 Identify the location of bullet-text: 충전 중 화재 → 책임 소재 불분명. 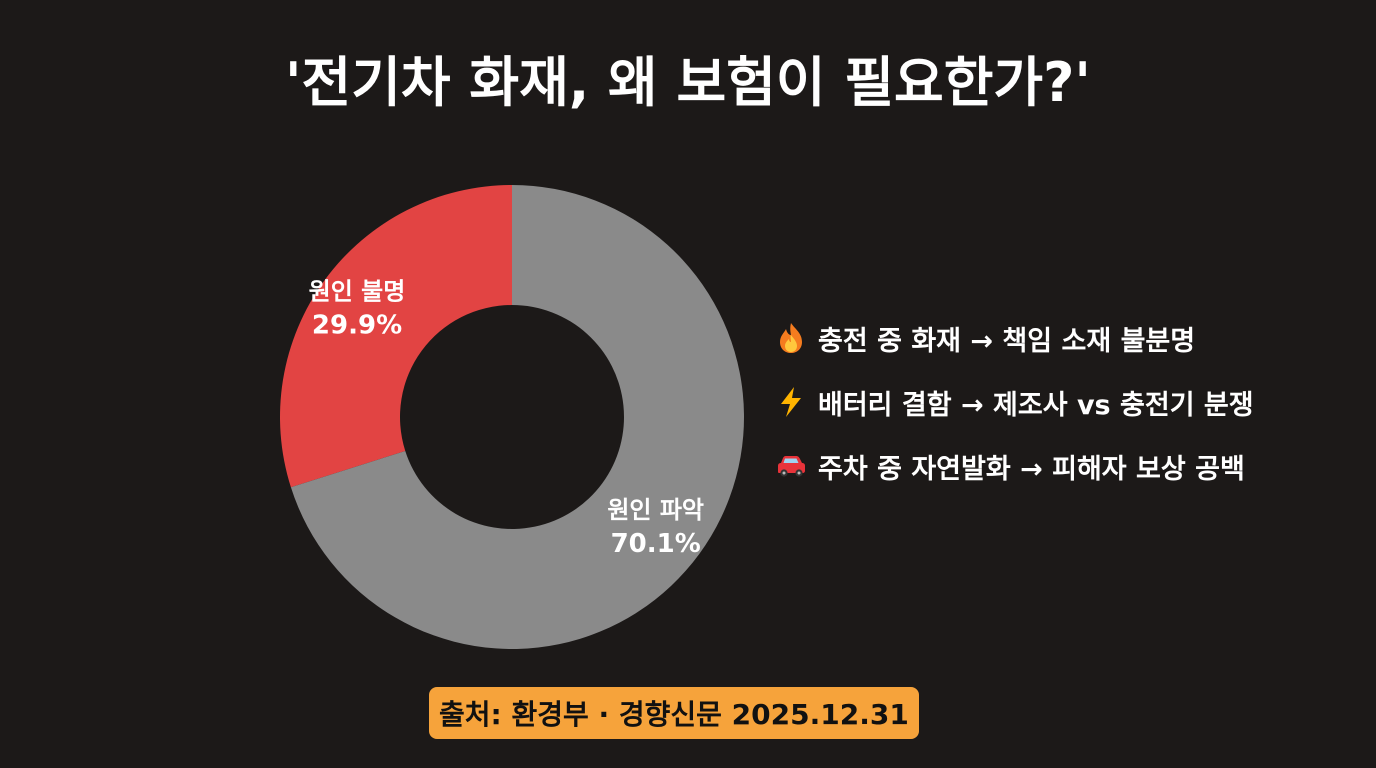
(1007, 341).